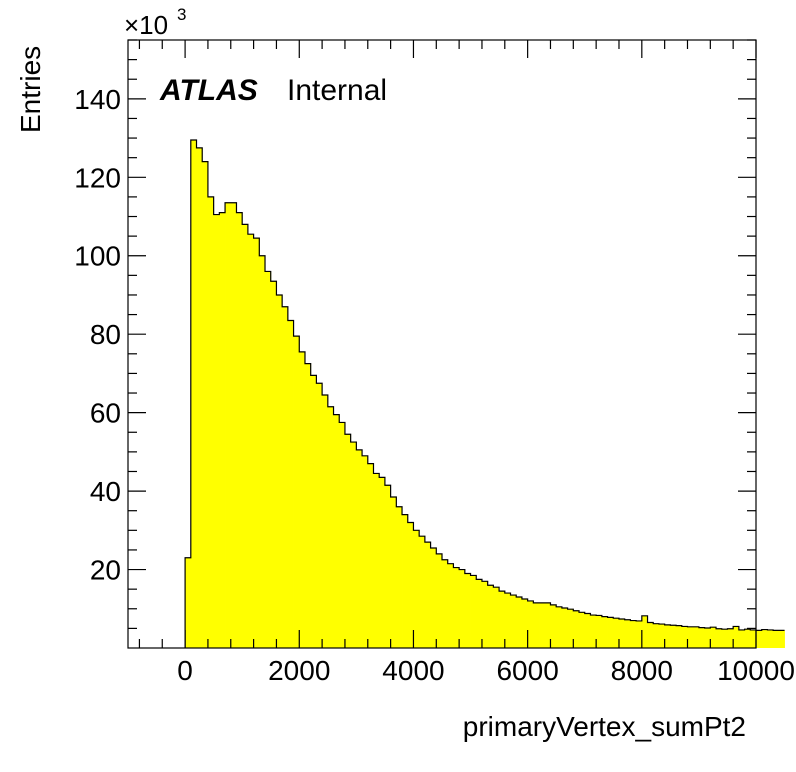 This screenshot has height=772, width=796. I want to click on x-tick-label: 10000, so click(756, 670).